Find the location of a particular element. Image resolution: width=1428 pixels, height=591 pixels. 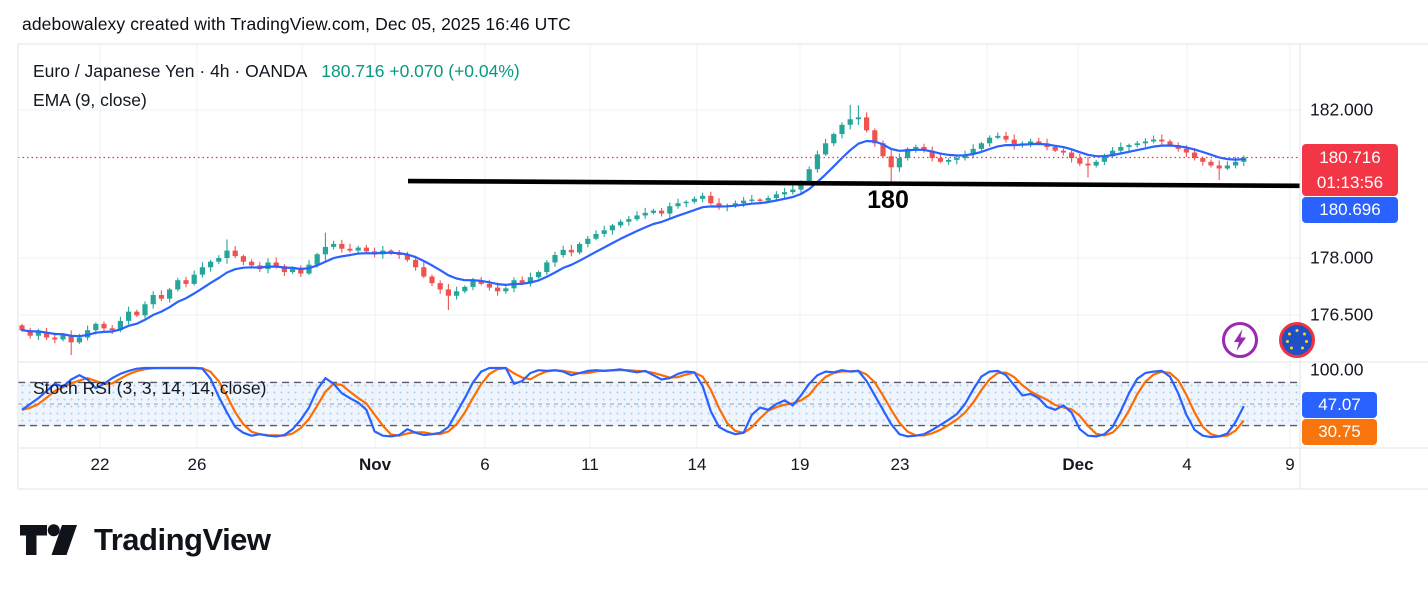

time-axis-label: 14 is located at coordinates (697, 464).